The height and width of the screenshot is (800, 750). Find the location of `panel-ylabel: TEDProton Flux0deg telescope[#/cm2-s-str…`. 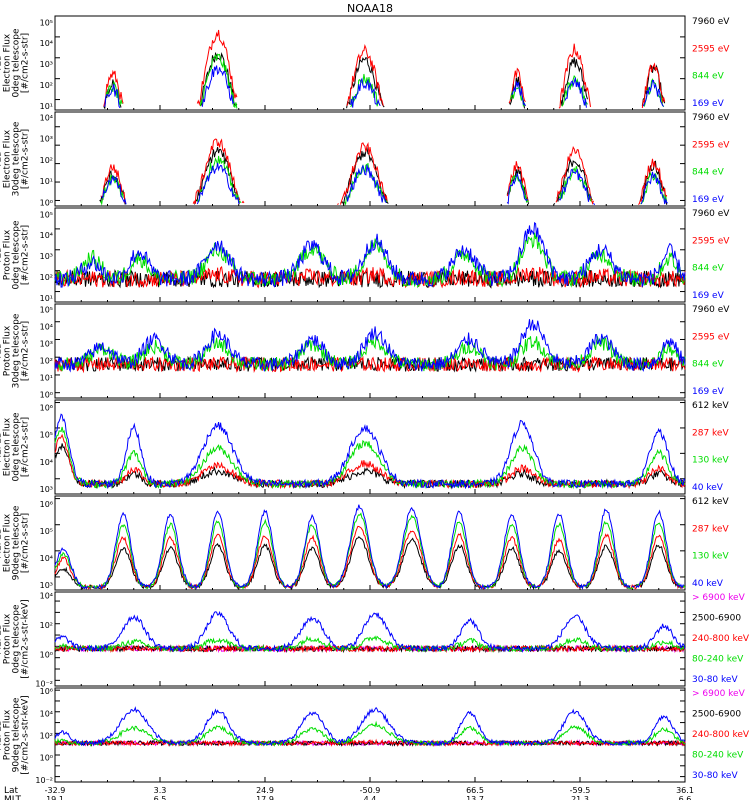

panel-ylabel: TEDProton Flux0deg telescope[#/cm2-s-str… is located at coordinates (15, 255).